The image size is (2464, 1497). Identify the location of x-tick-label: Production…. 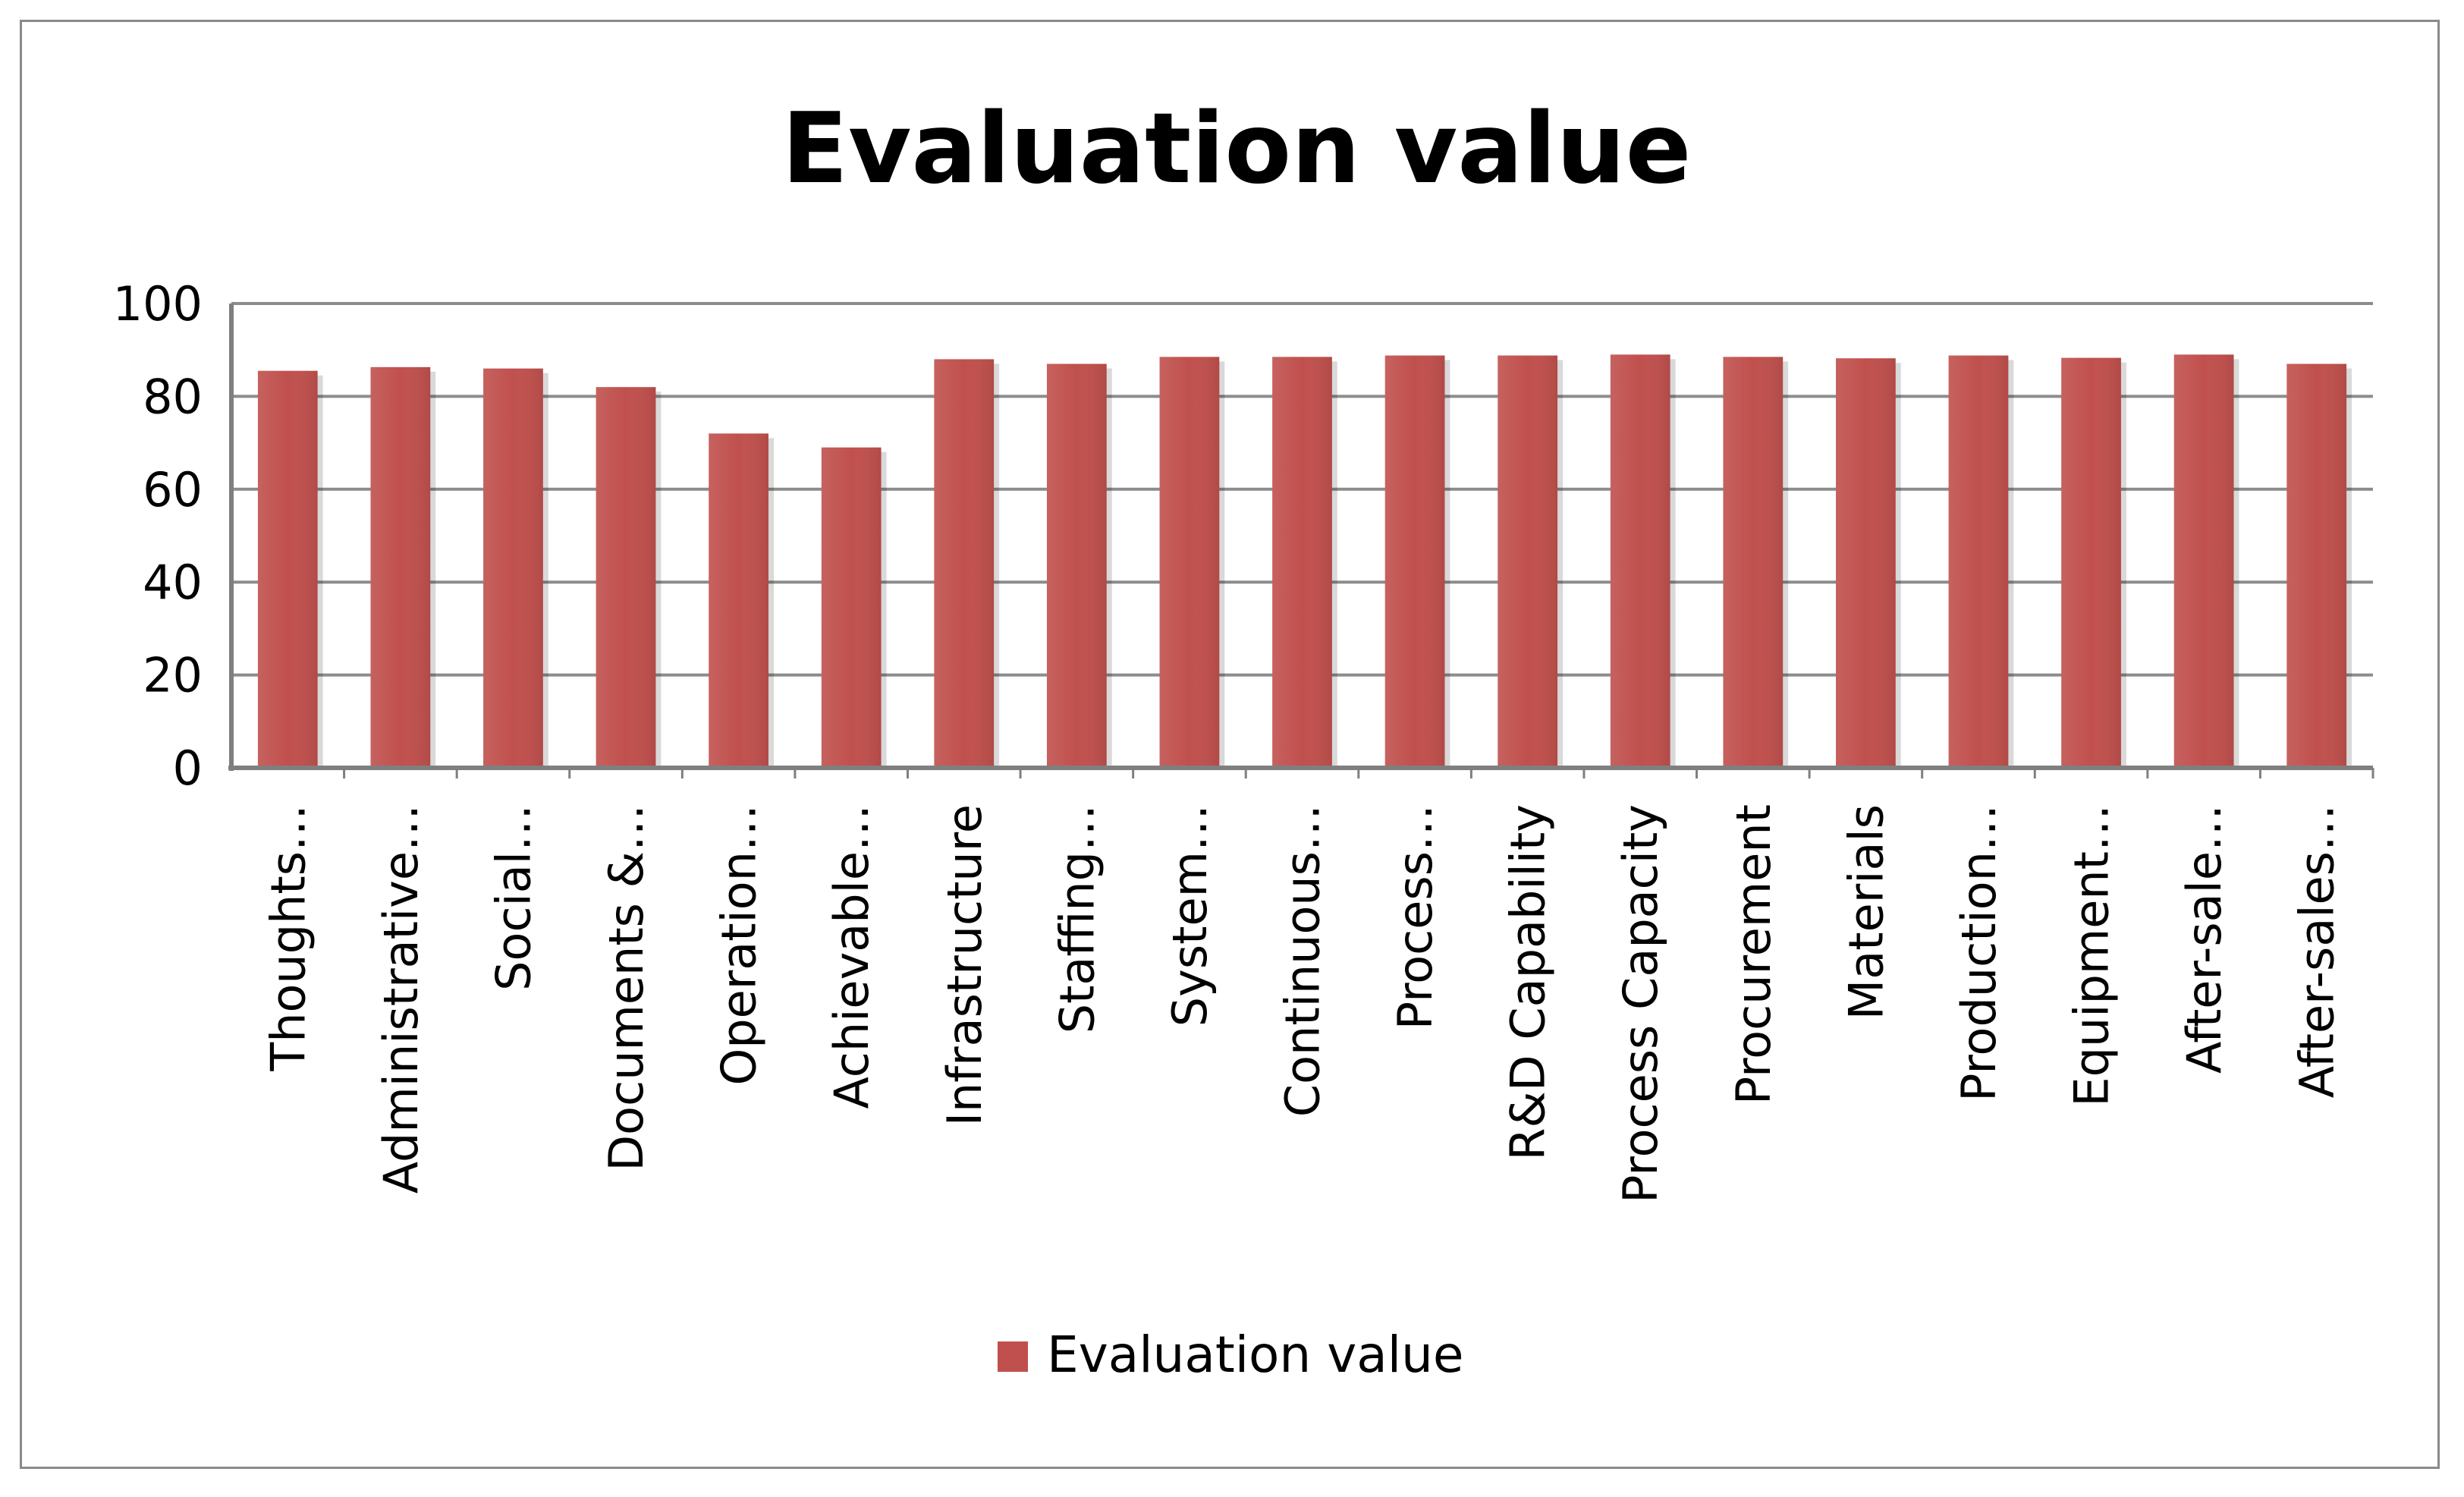
(1979, 953).